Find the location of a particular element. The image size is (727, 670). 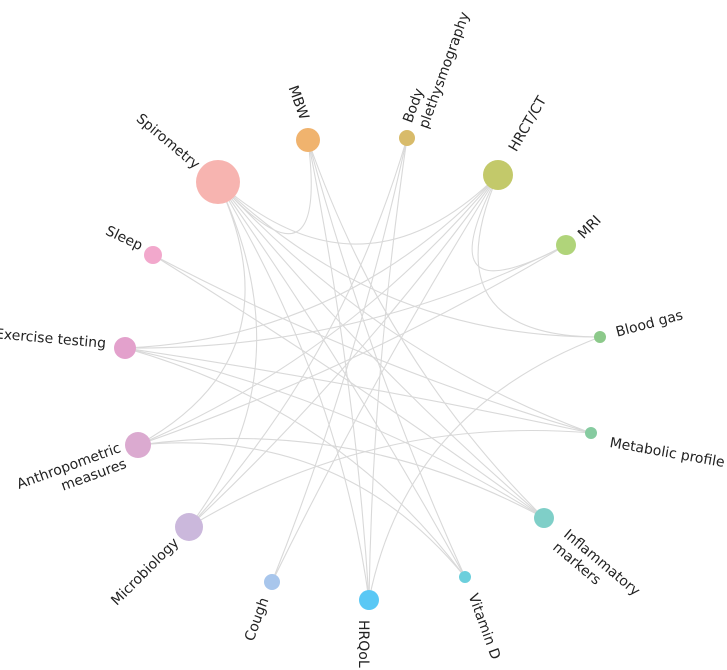

label-line: Exercise testing is located at coordinates (53, 339).